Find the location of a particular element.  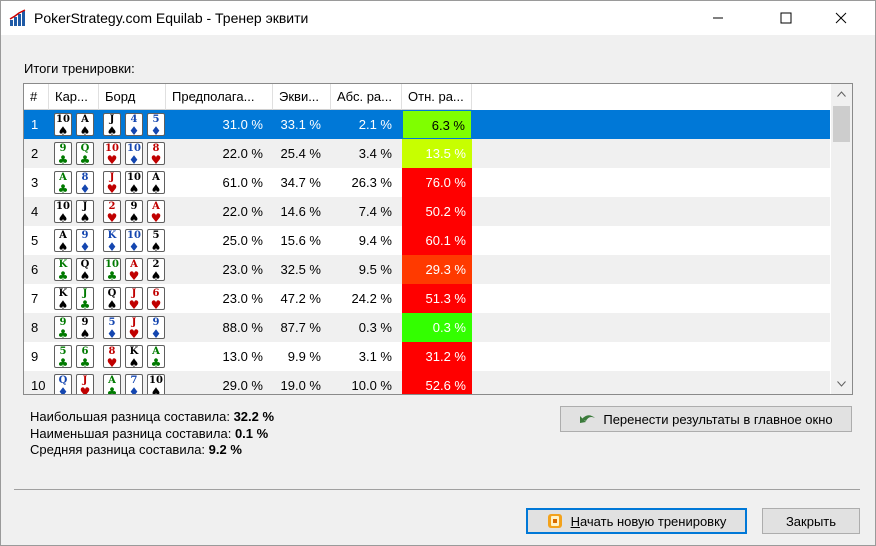

guess-value: 29.0 % is located at coordinates (242, 385).